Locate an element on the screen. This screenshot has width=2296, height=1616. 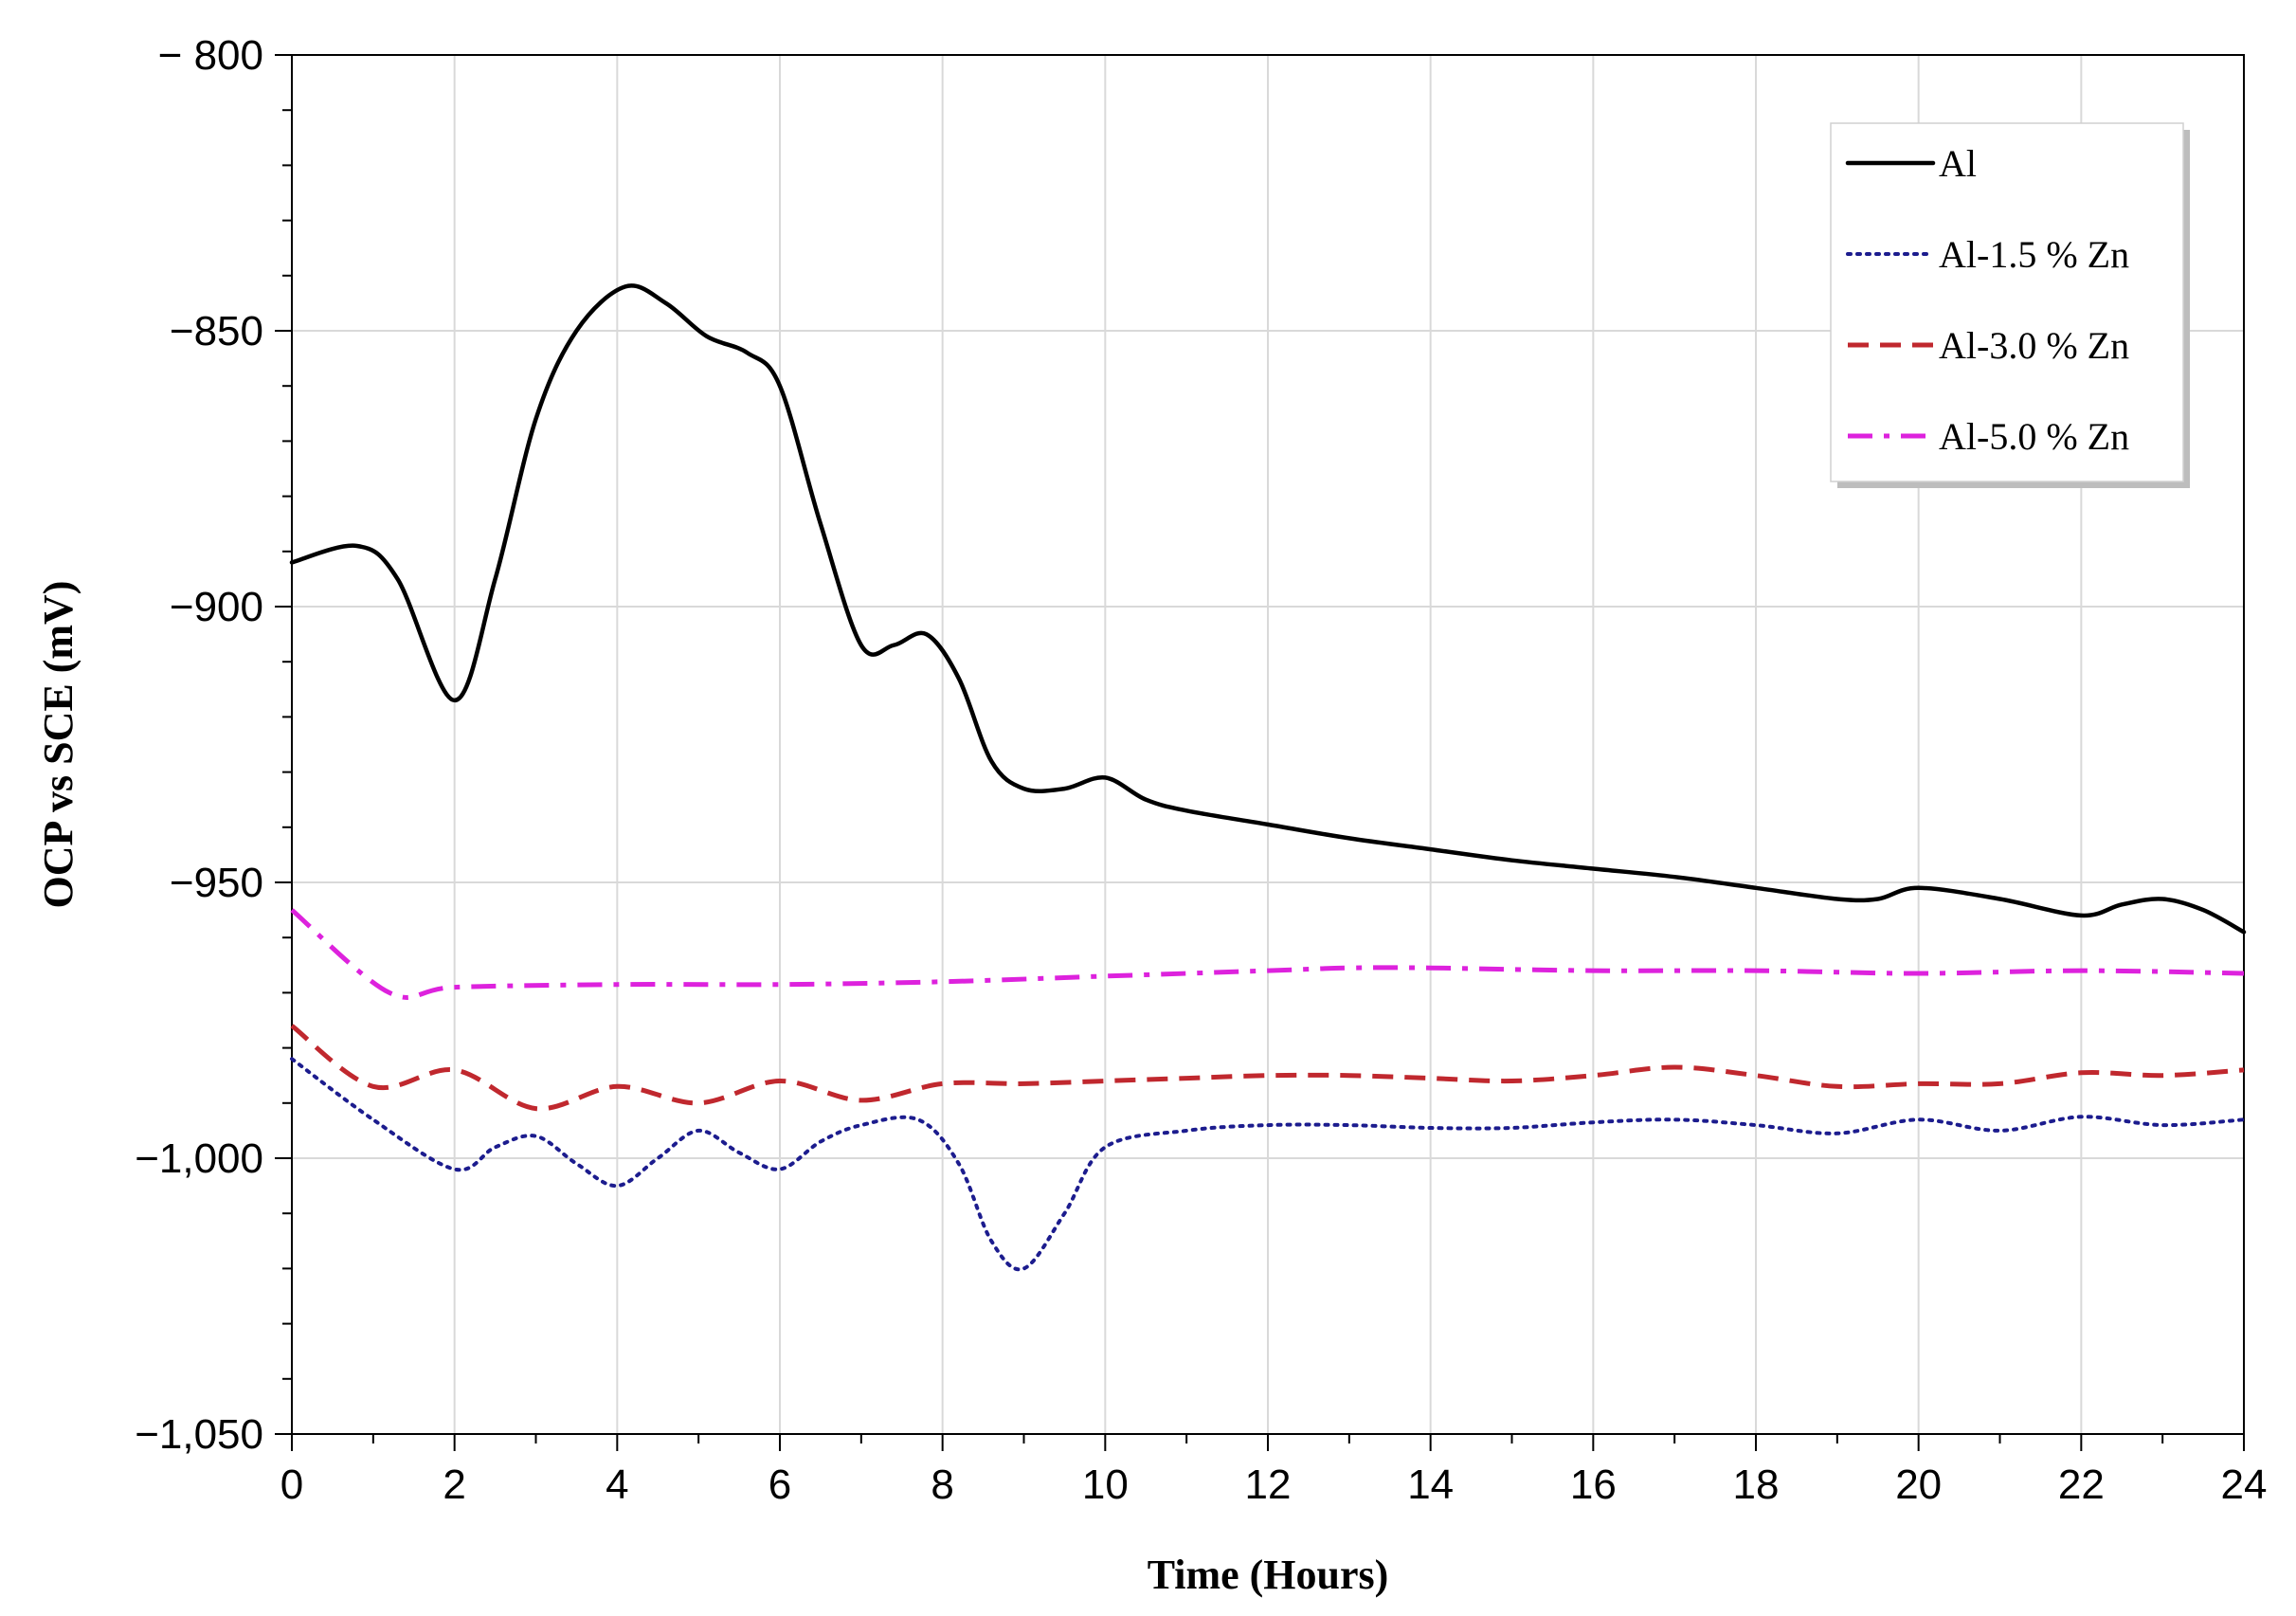
legend-box is located at coordinates (2007, 302).